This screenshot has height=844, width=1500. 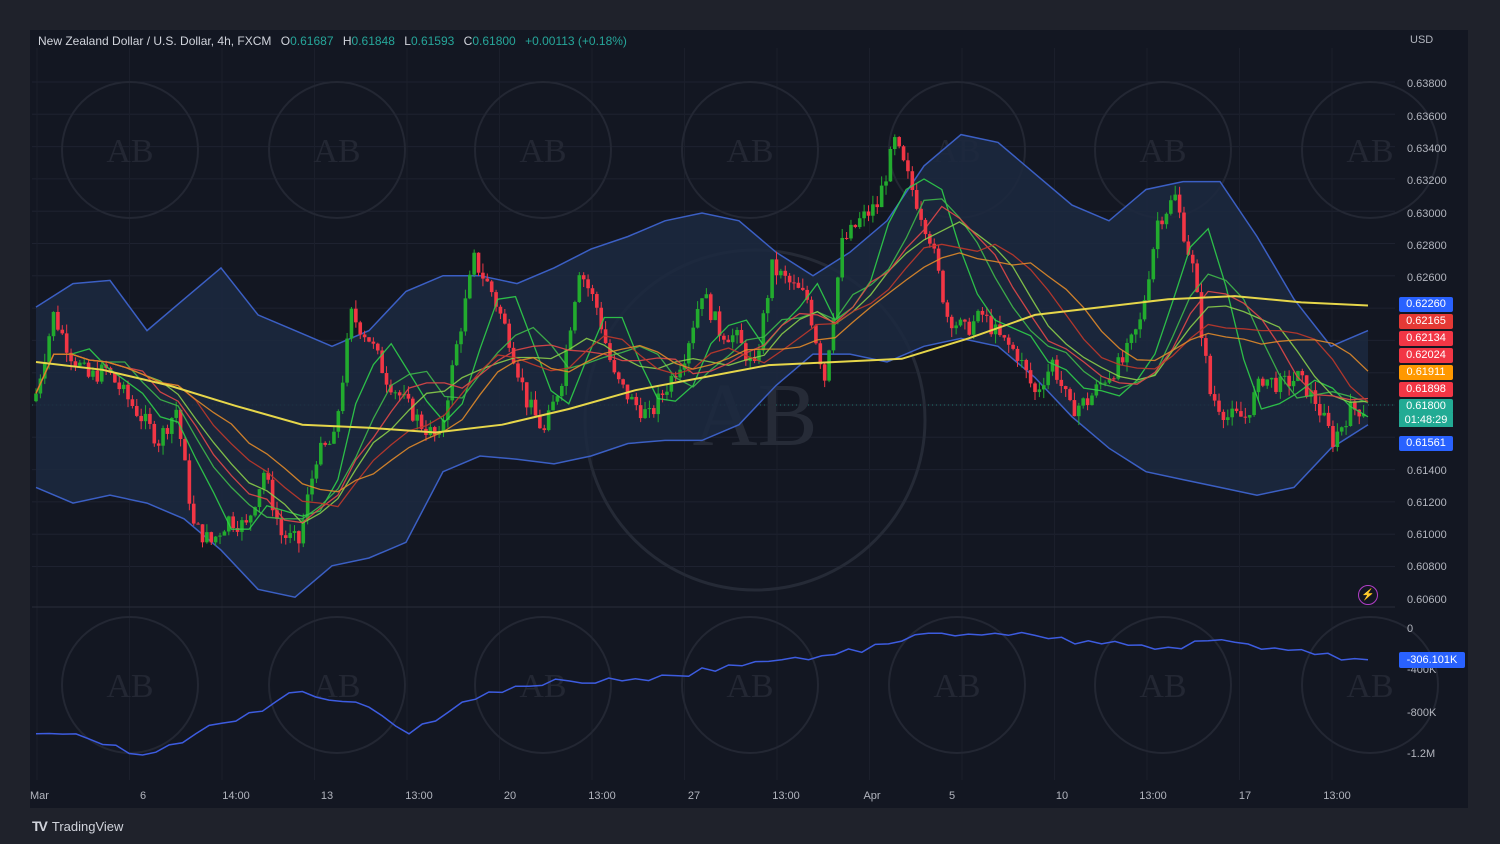 What do you see at coordinates (694, 796) in the screenshot?
I see `time-axis-label: 27` at bounding box center [694, 796].